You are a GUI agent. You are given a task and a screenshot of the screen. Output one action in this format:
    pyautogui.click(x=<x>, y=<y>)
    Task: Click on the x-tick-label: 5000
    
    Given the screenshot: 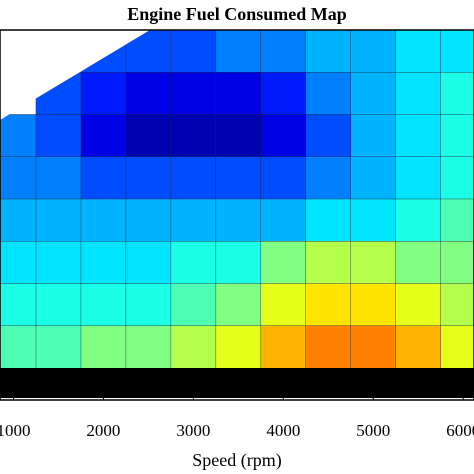 What is the action you would take?
    pyautogui.click(x=373, y=430)
    